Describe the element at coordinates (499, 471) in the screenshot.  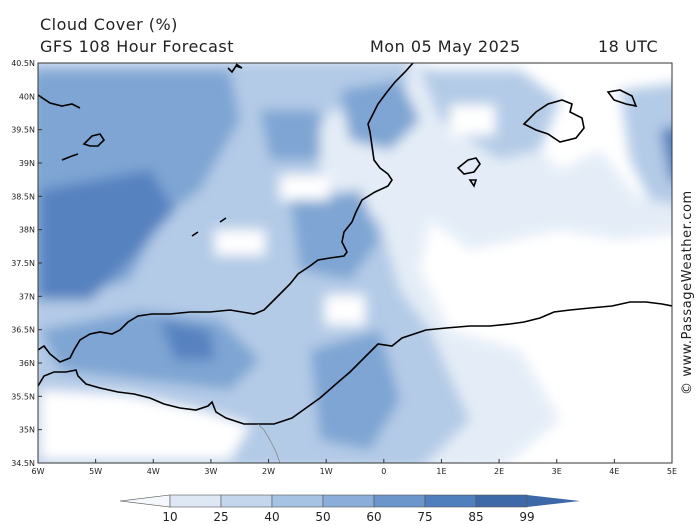
I see `lon-label: 2E` at that location.